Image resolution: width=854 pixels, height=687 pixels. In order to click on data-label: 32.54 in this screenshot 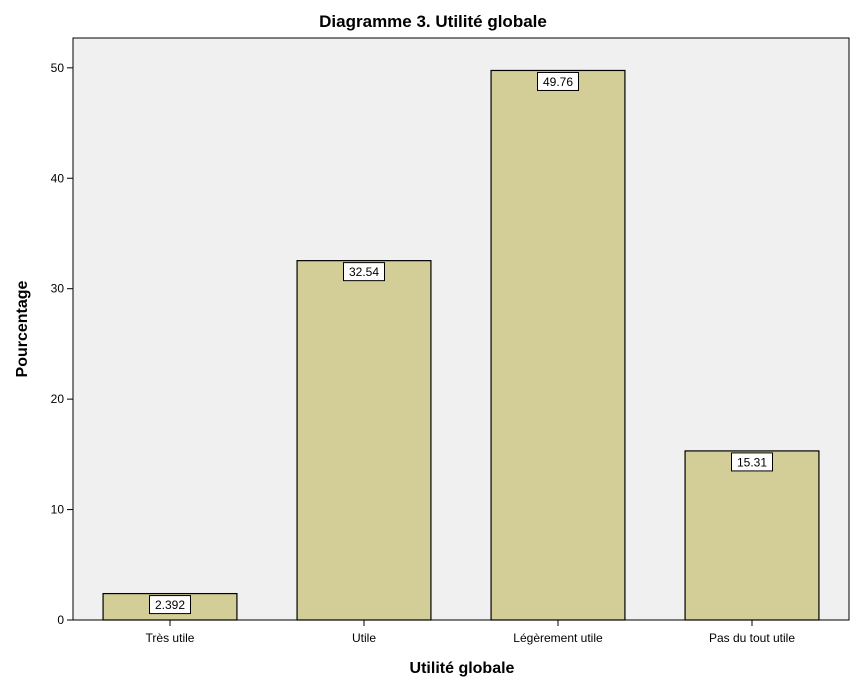, I will do `click(364, 272)`.